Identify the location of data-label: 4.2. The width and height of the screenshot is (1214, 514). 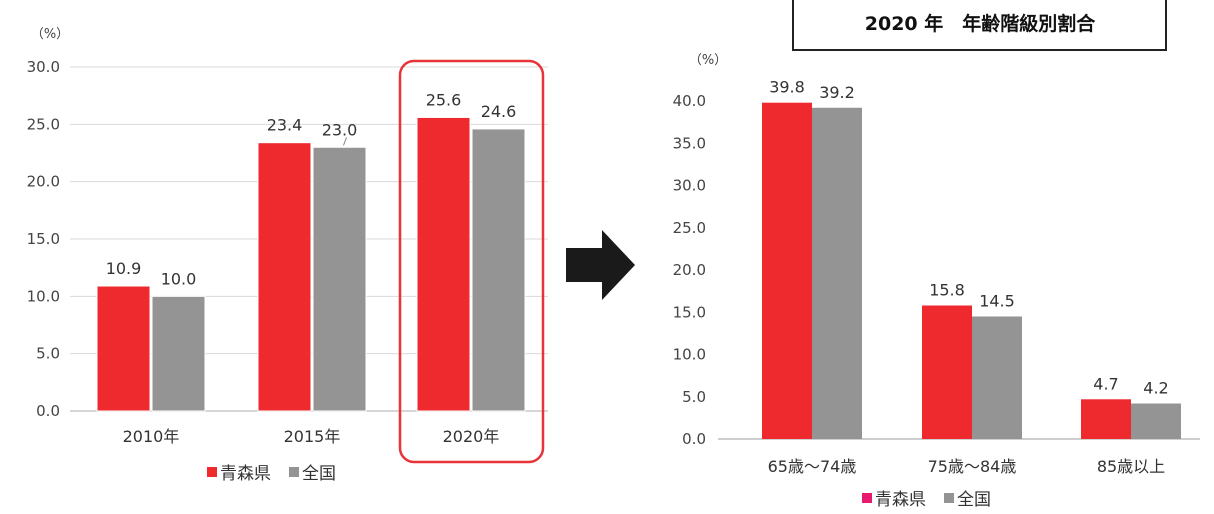
(1155, 388).